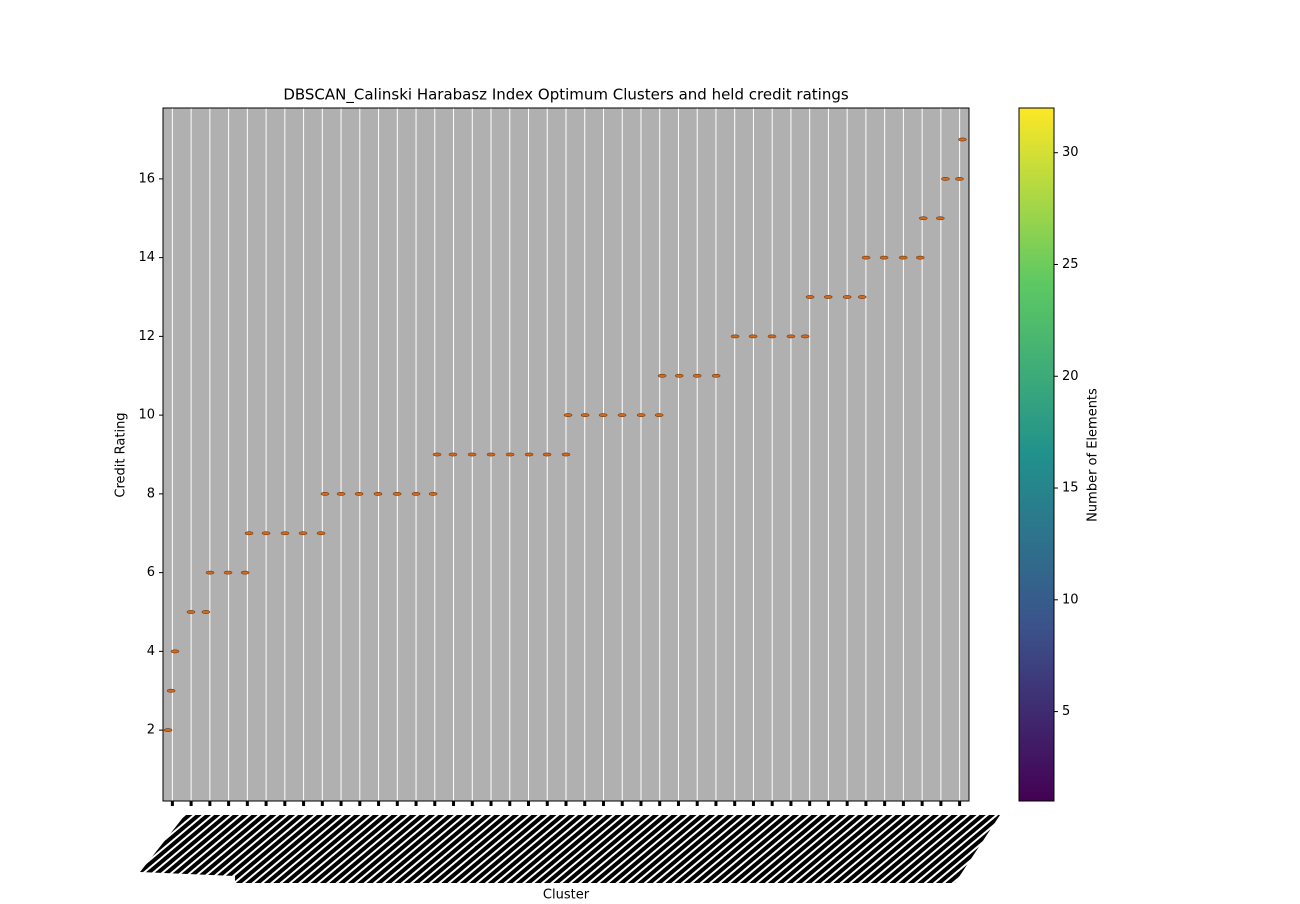 The height and width of the screenshot is (904, 1300). What do you see at coordinates (570, 849) in the screenshot?
I see `x-tick-labels-overlap` at bounding box center [570, 849].